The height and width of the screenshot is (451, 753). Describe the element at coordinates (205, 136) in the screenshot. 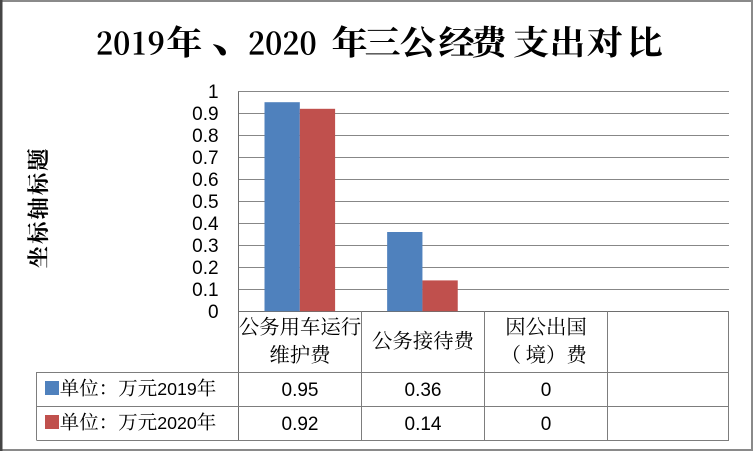

I see `svg-text: 0.8` at that location.